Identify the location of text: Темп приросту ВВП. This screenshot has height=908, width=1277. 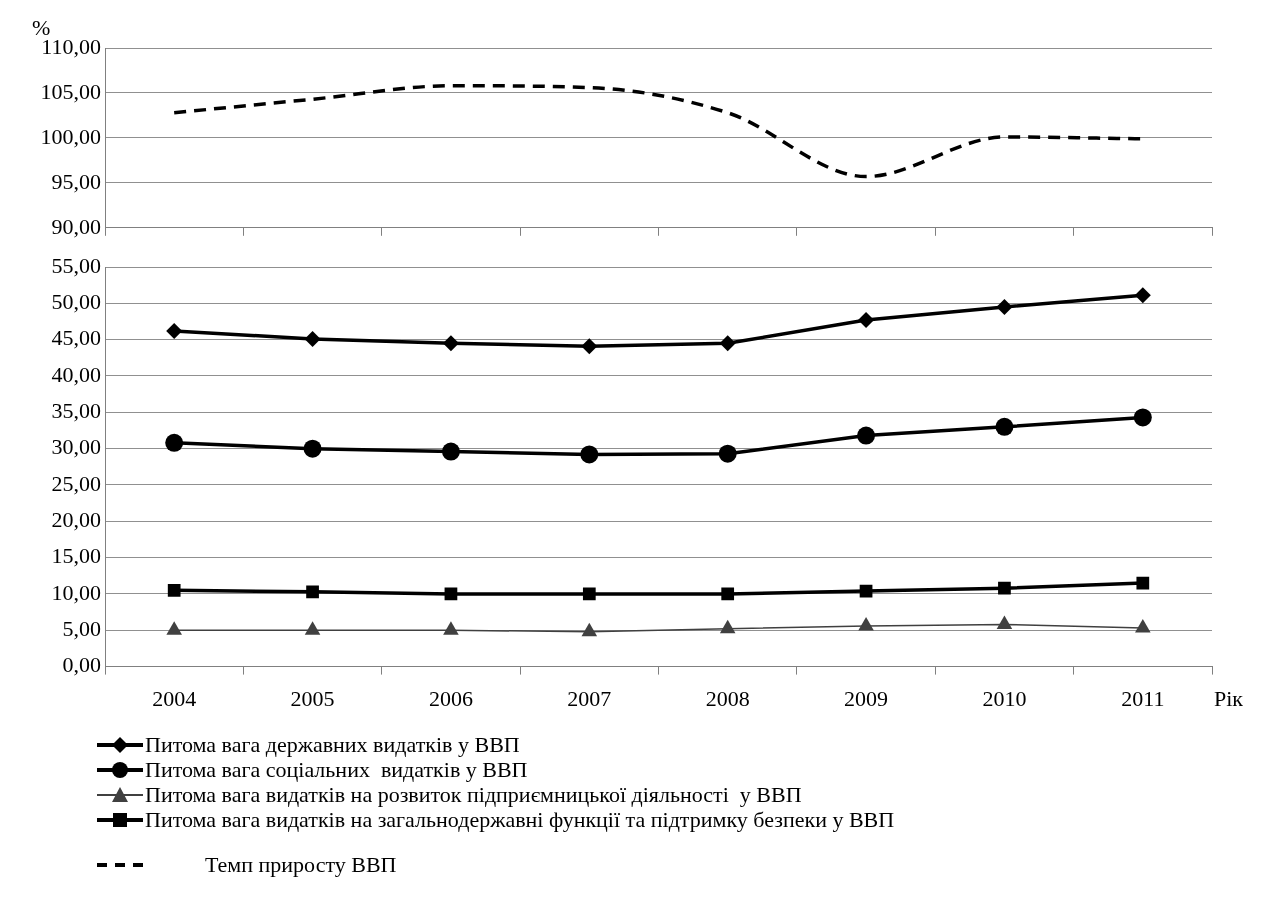
(301, 864).